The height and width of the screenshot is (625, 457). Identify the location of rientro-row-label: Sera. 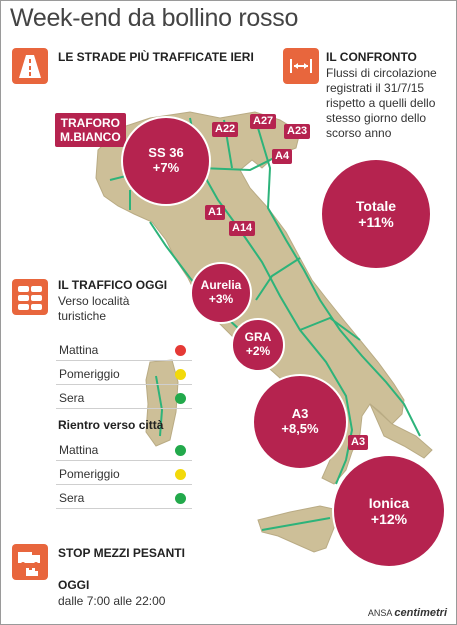
(72, 498).